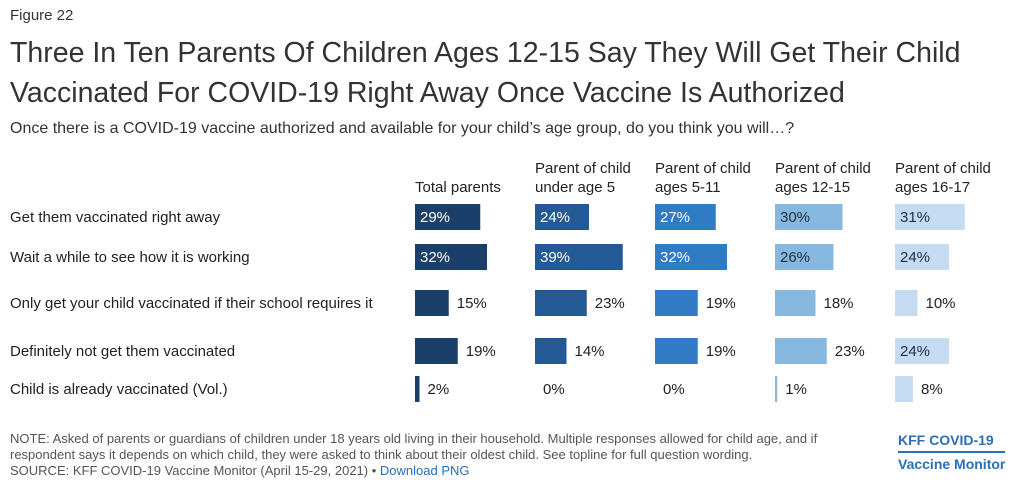 The image size is (1024, 500). I want to click on brand-logo: KFF COVID-19 Vaccine Monitor, so click(952, 452).